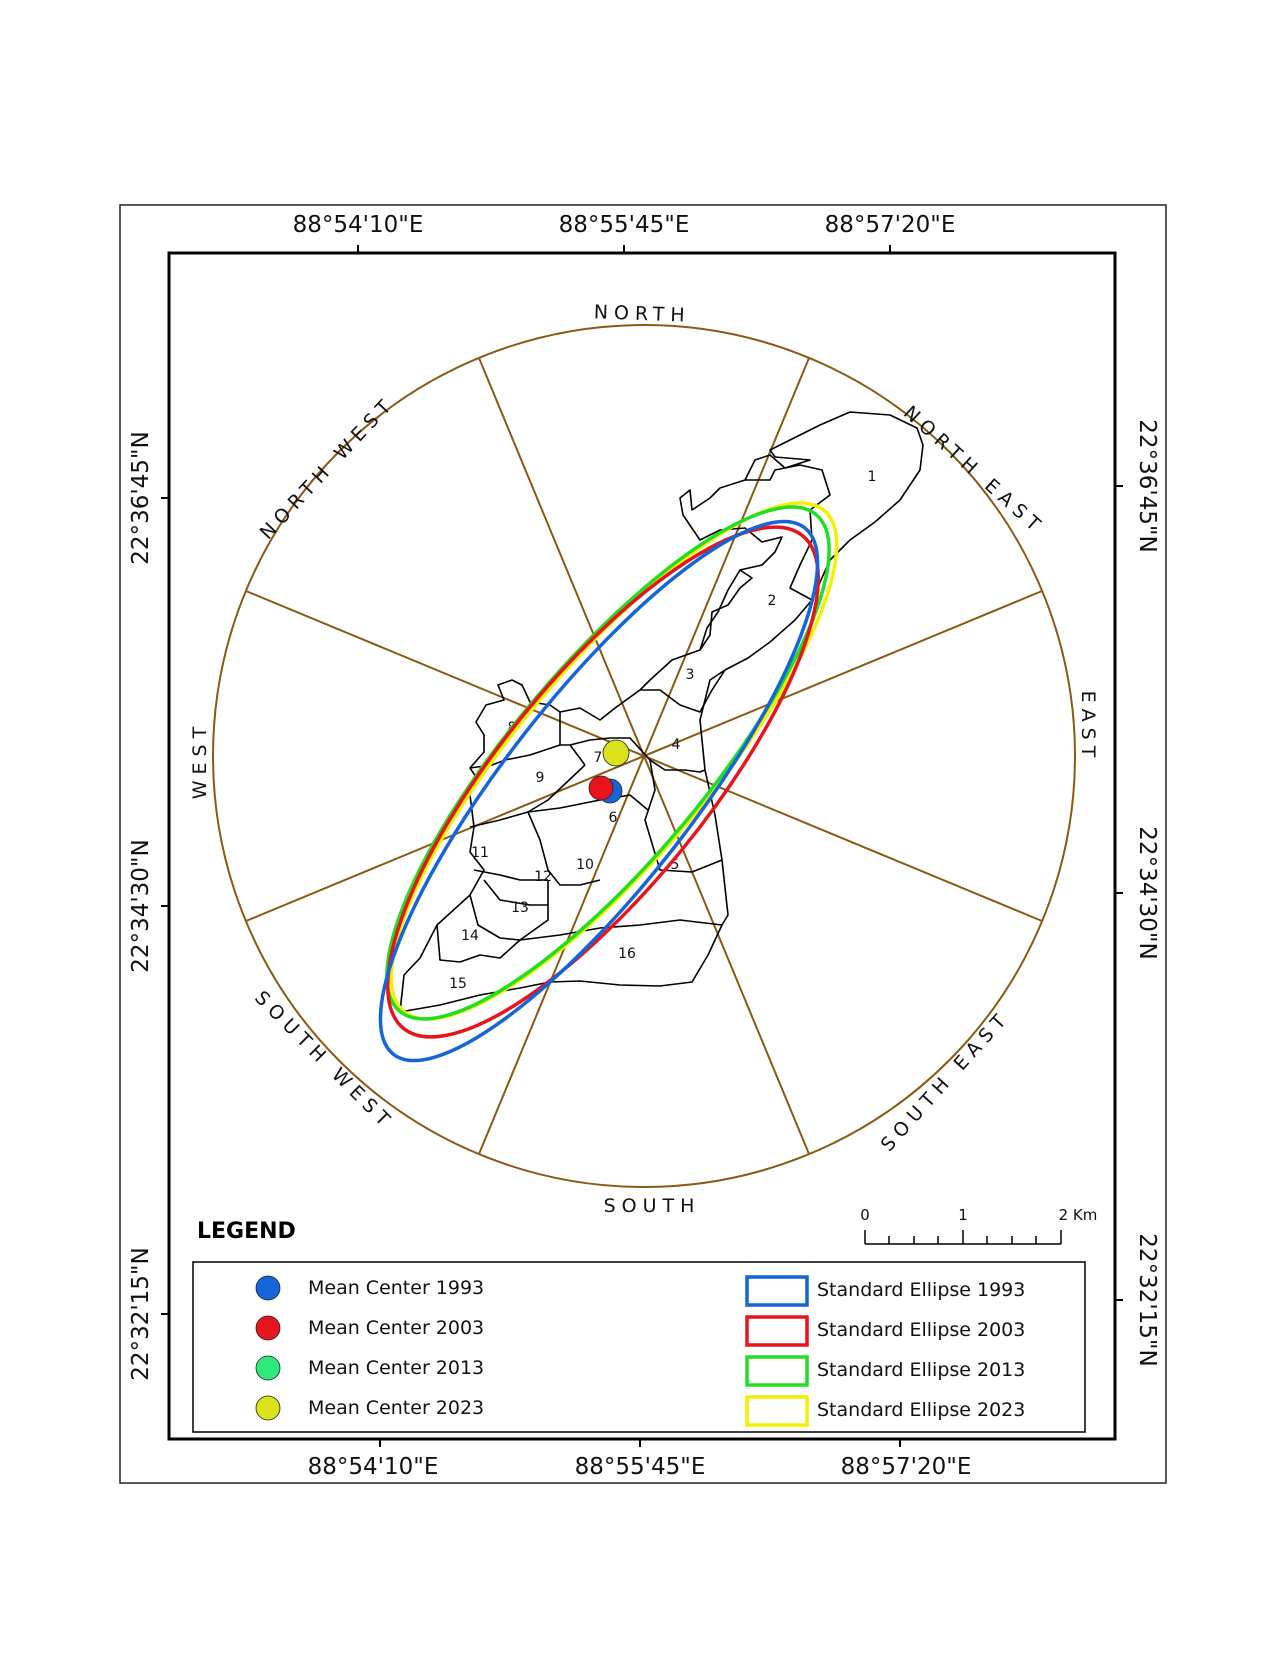 The width and height of the screenshot is (1280, 1656). Describe the element at coordinates (1088, 727) in the screenshot. I see `dir-label-east: EAST` at that location.